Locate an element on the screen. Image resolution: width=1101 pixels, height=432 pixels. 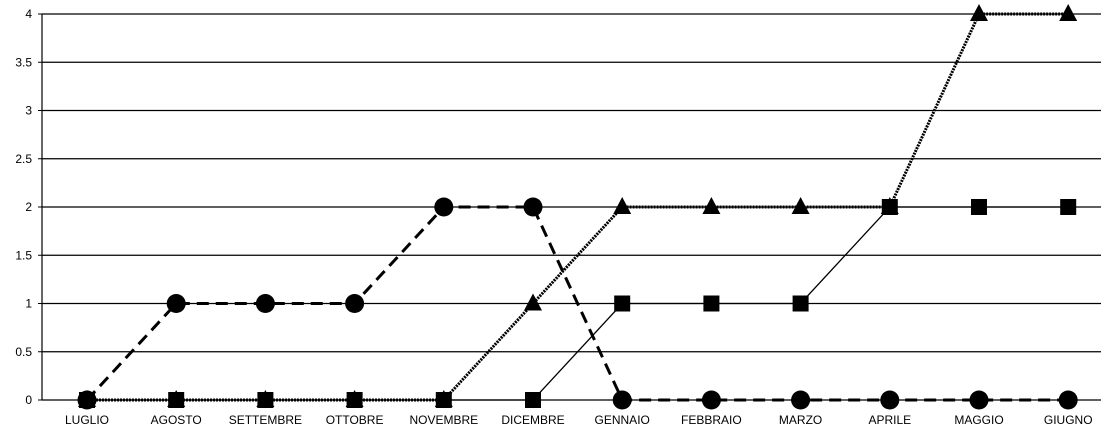
y-tick-label: 4 is located at coordinates (28, 14).